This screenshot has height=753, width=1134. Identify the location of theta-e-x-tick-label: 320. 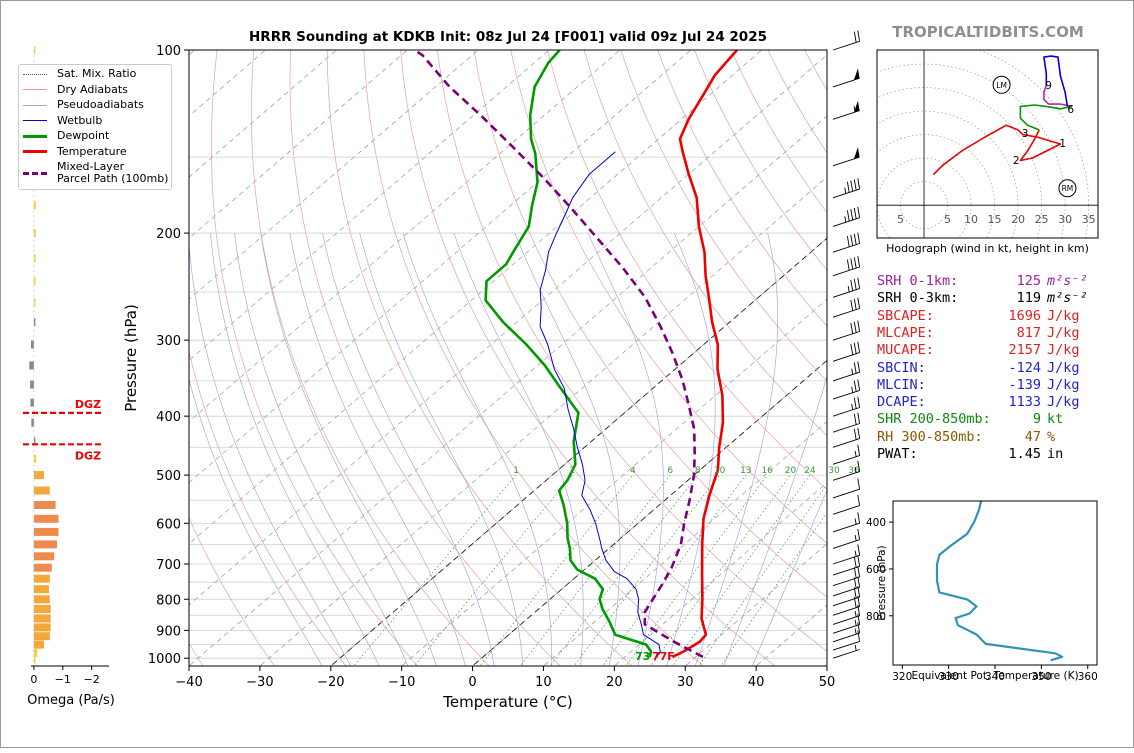
(902, 677).